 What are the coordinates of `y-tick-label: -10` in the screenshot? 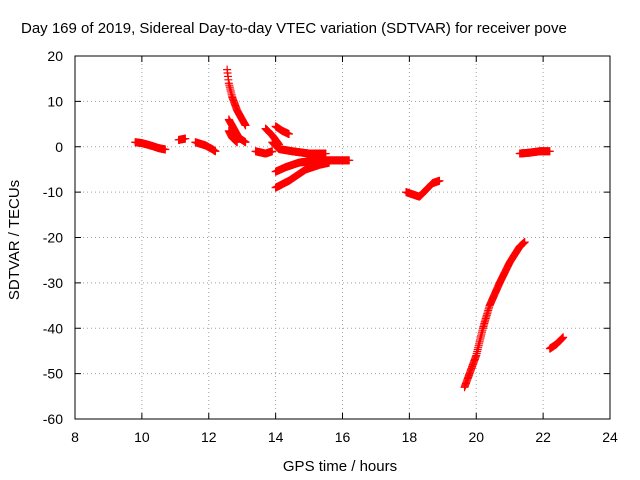 It's located at (53, 192).